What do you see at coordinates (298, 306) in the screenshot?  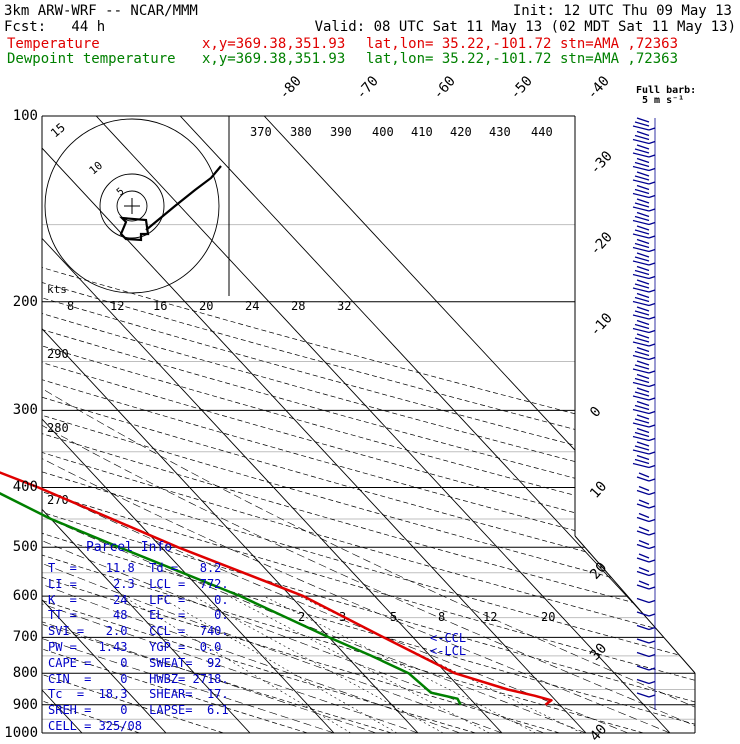 I see `hodograph-speed-tick: 28` at bounding box center [298, 306].